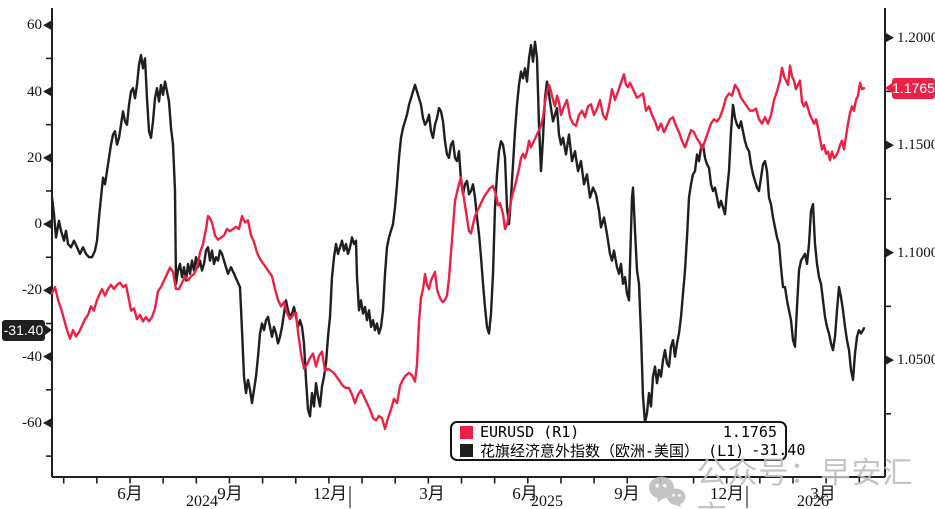 This screenshot has width=935, height=509. What do you see at coordinates (202, 501) in the screenshot?
I see `x-axis-year-label: 2024` at bounding box center [202, 501].